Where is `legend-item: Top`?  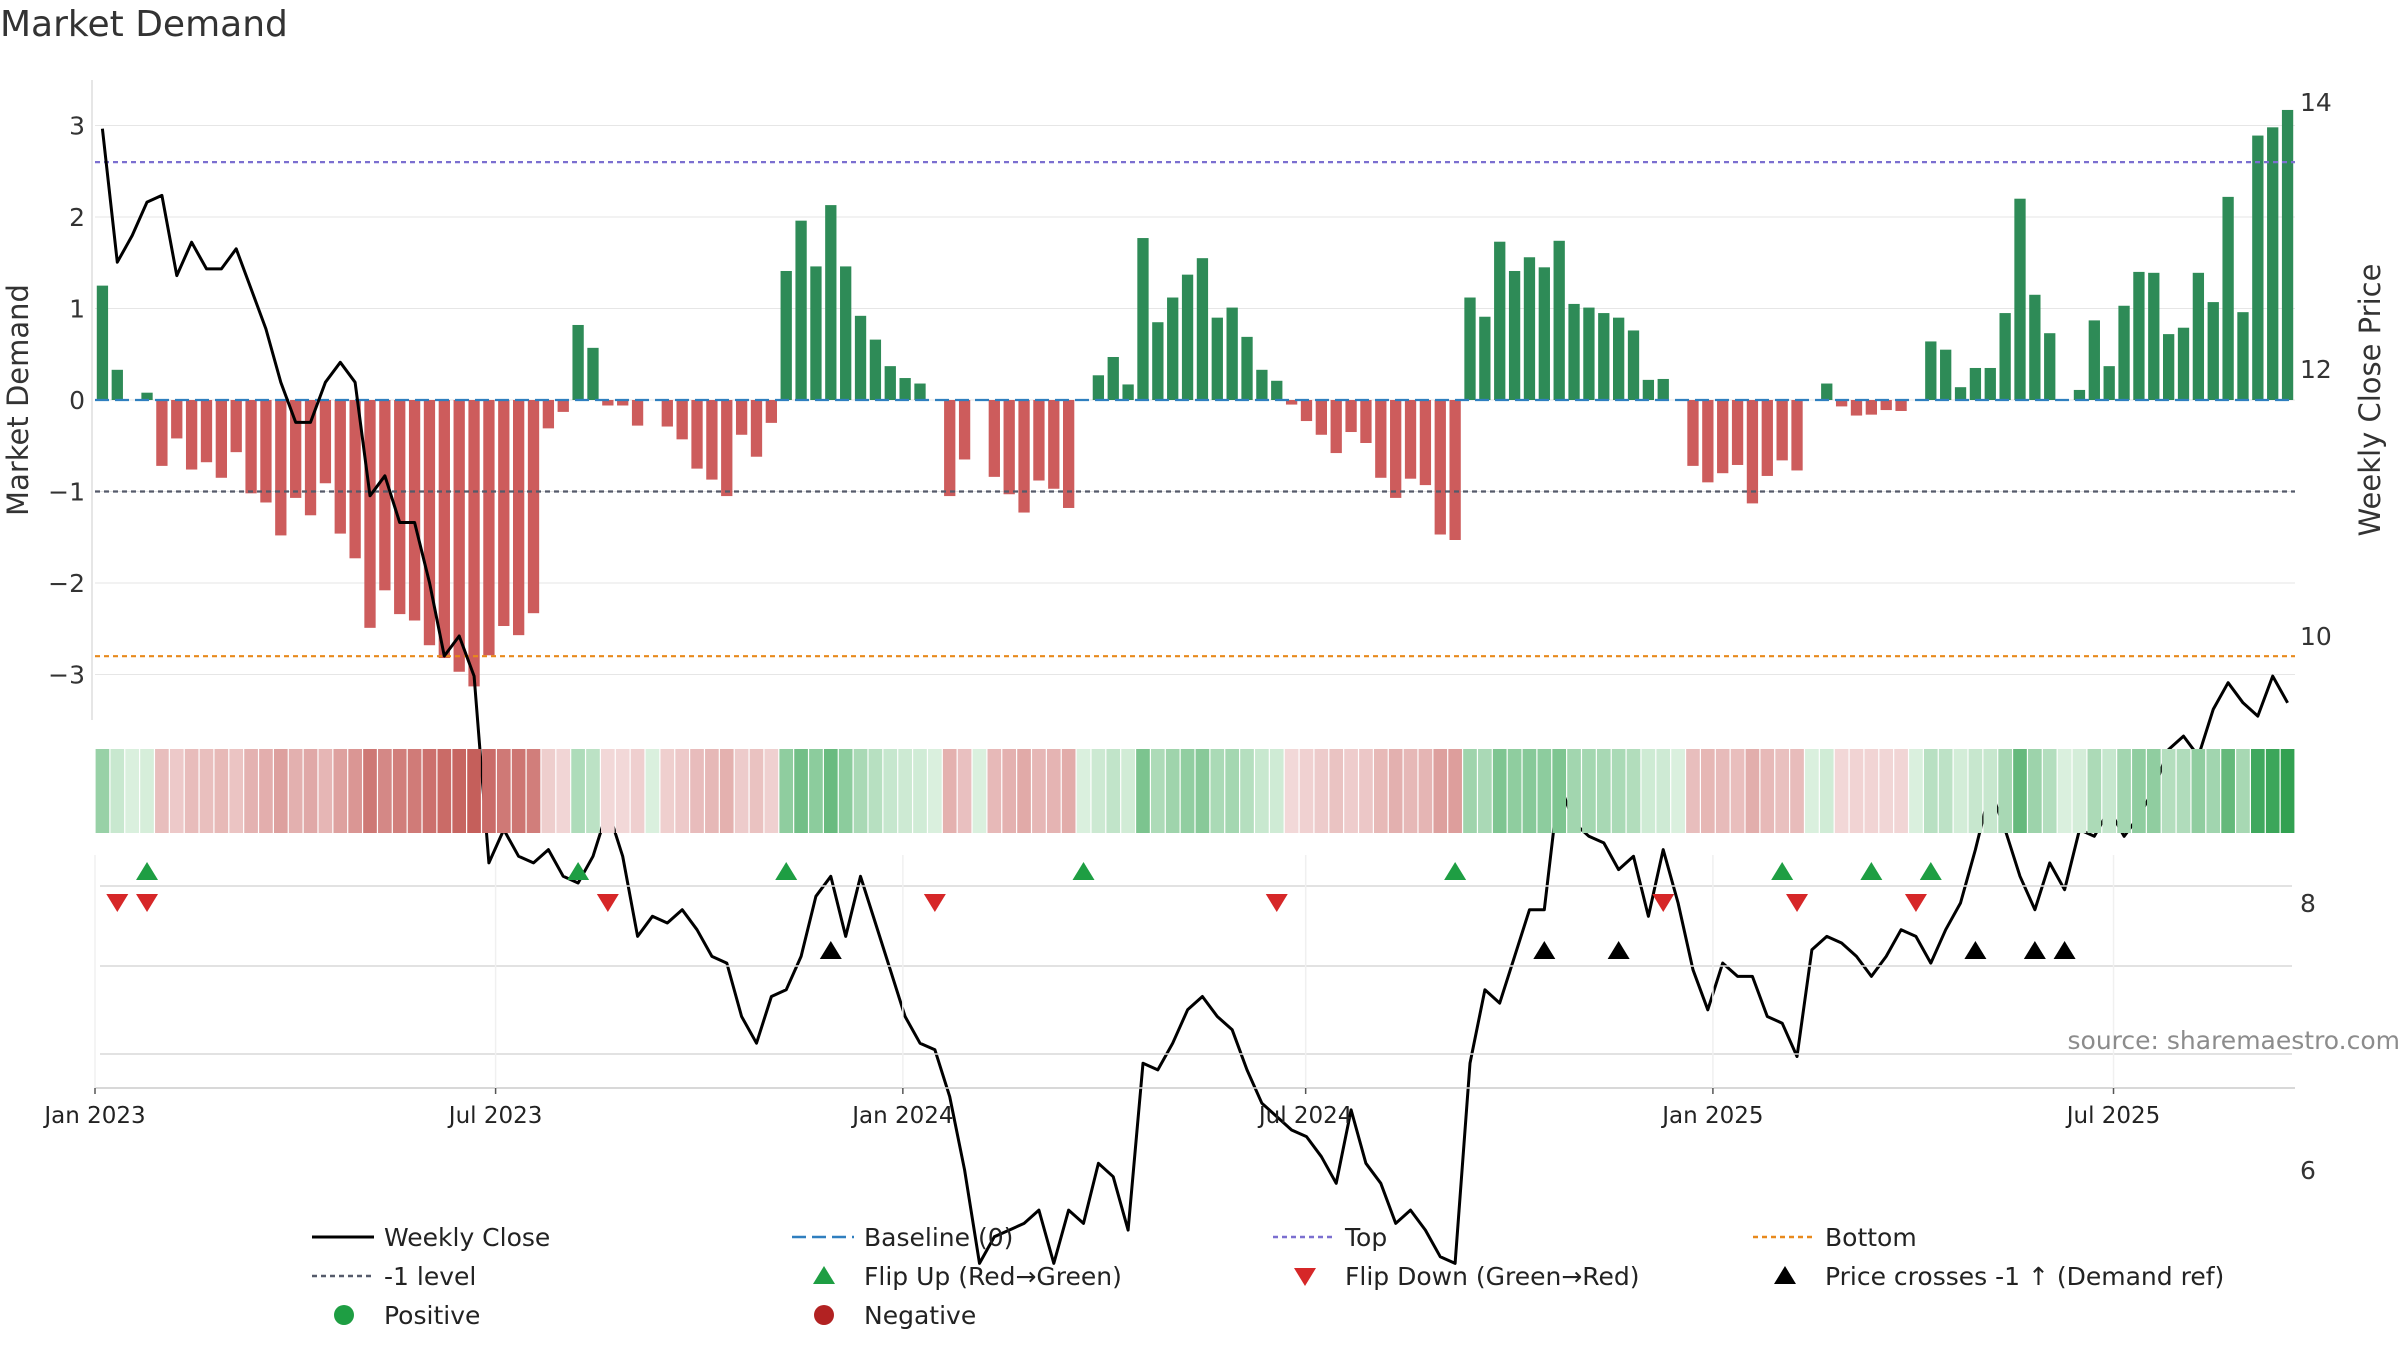
legend-item: Top is located at coordinates (1330, 1237).